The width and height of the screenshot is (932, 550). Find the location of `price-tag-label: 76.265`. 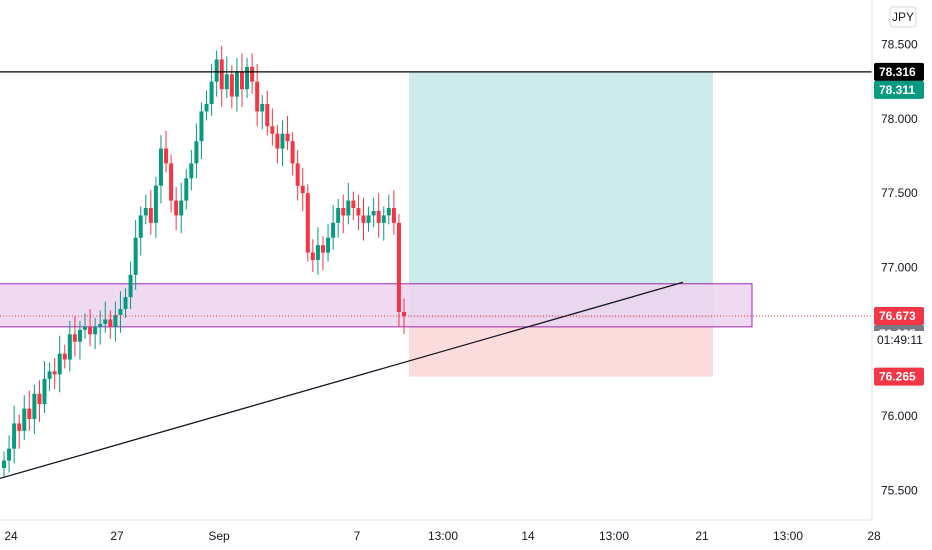

price-tag-label: 76.265 is located at coordinates (897, 377).